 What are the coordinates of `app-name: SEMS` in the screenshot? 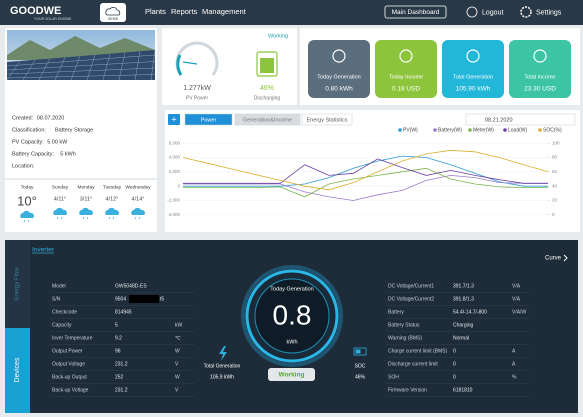 It's located at (113, 19).